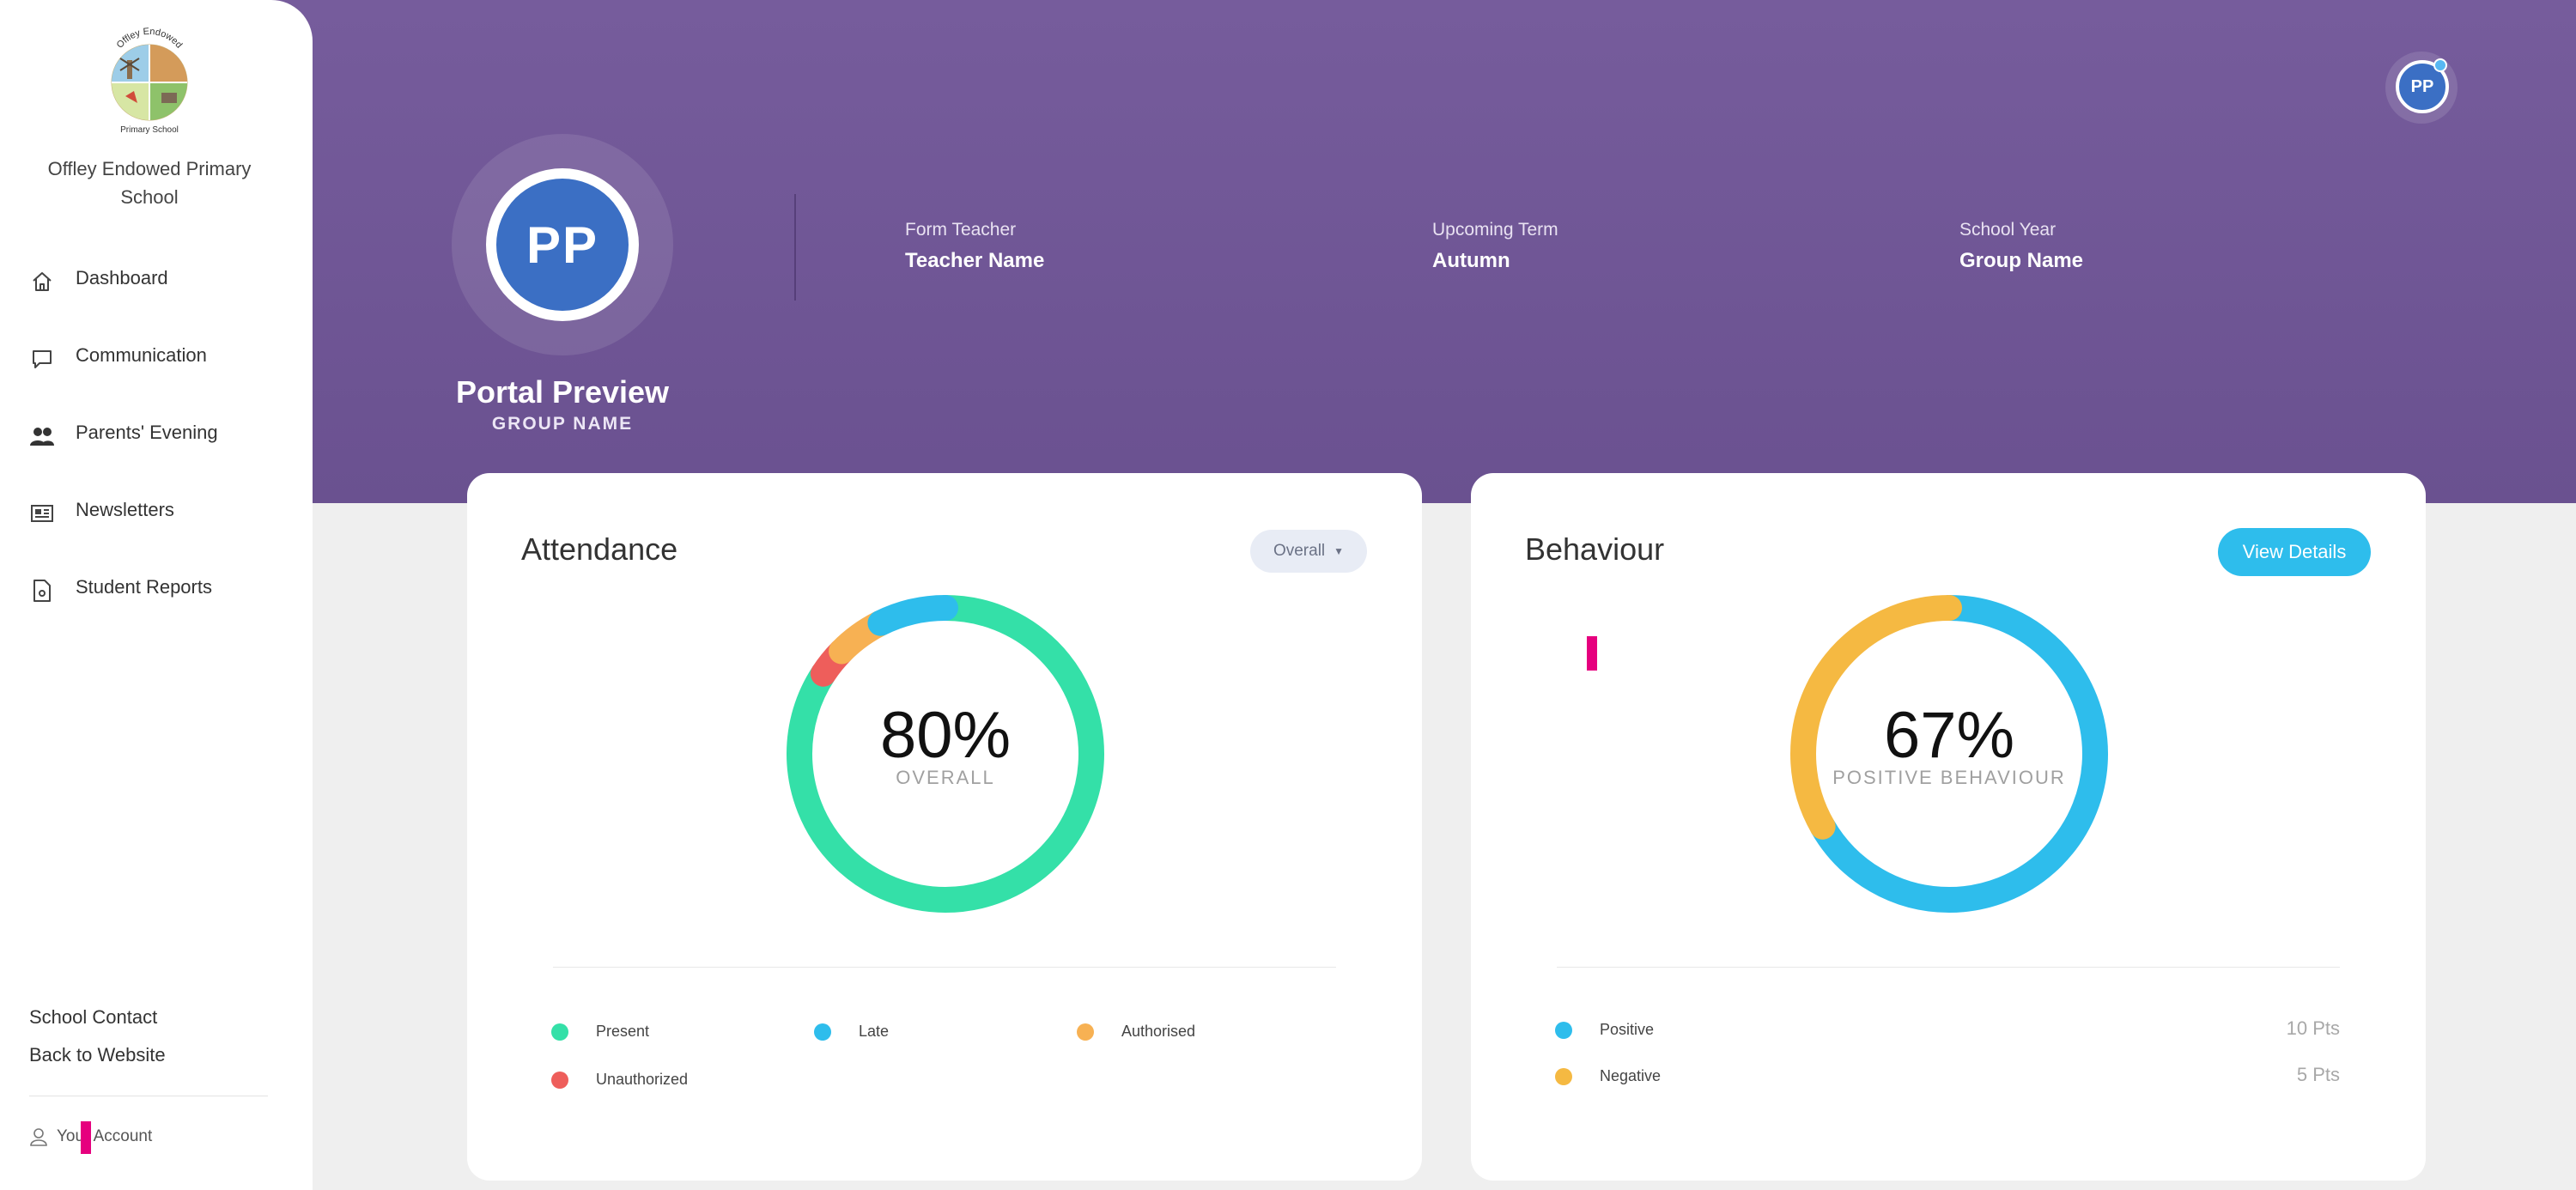 The height and width of the screenshot is (1190, 2576). What do you see at coordinates (1299, 551) in the screenshot?
I see `attendance-filter-value: Overall` at bounding box center [1299, 551].